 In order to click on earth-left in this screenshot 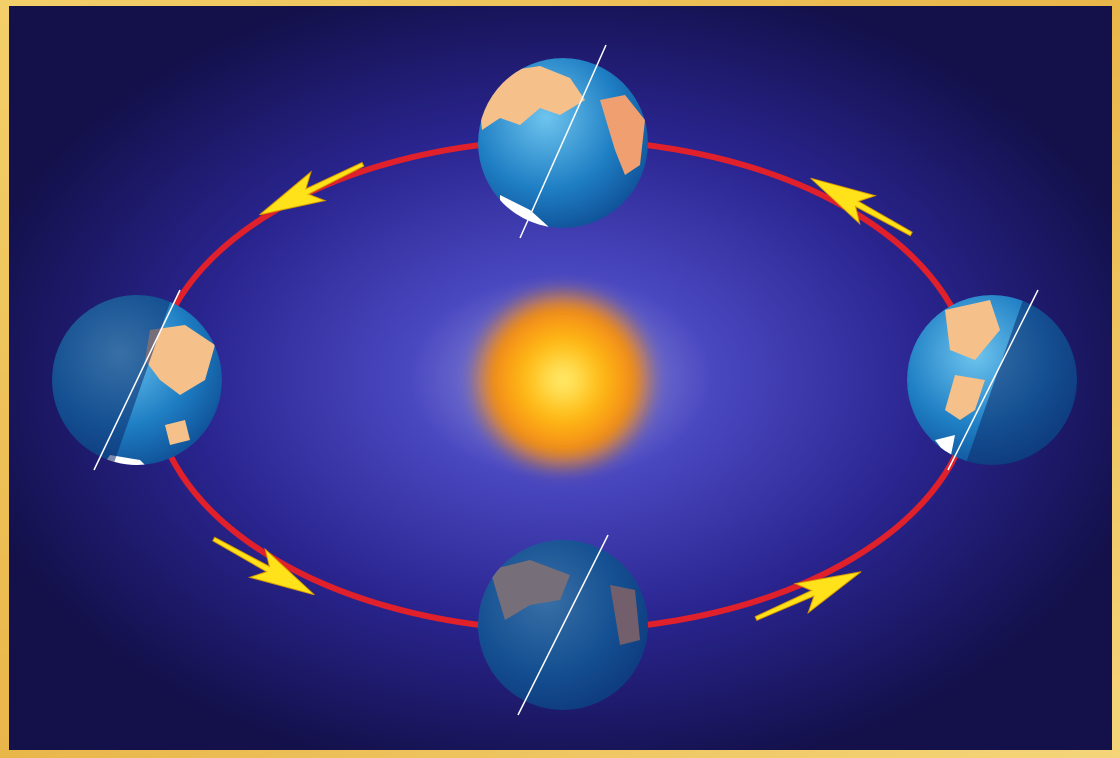, I will do `click(137, 380)`.